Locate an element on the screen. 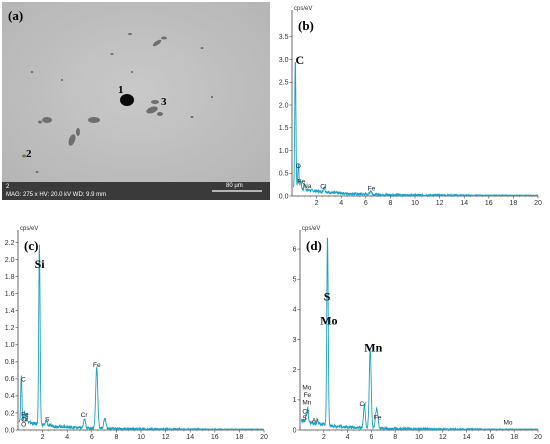 Image resolution: width=550 pixels, height=444 pixels. panel-label-b: (b) is located at coordinates (306, 25).